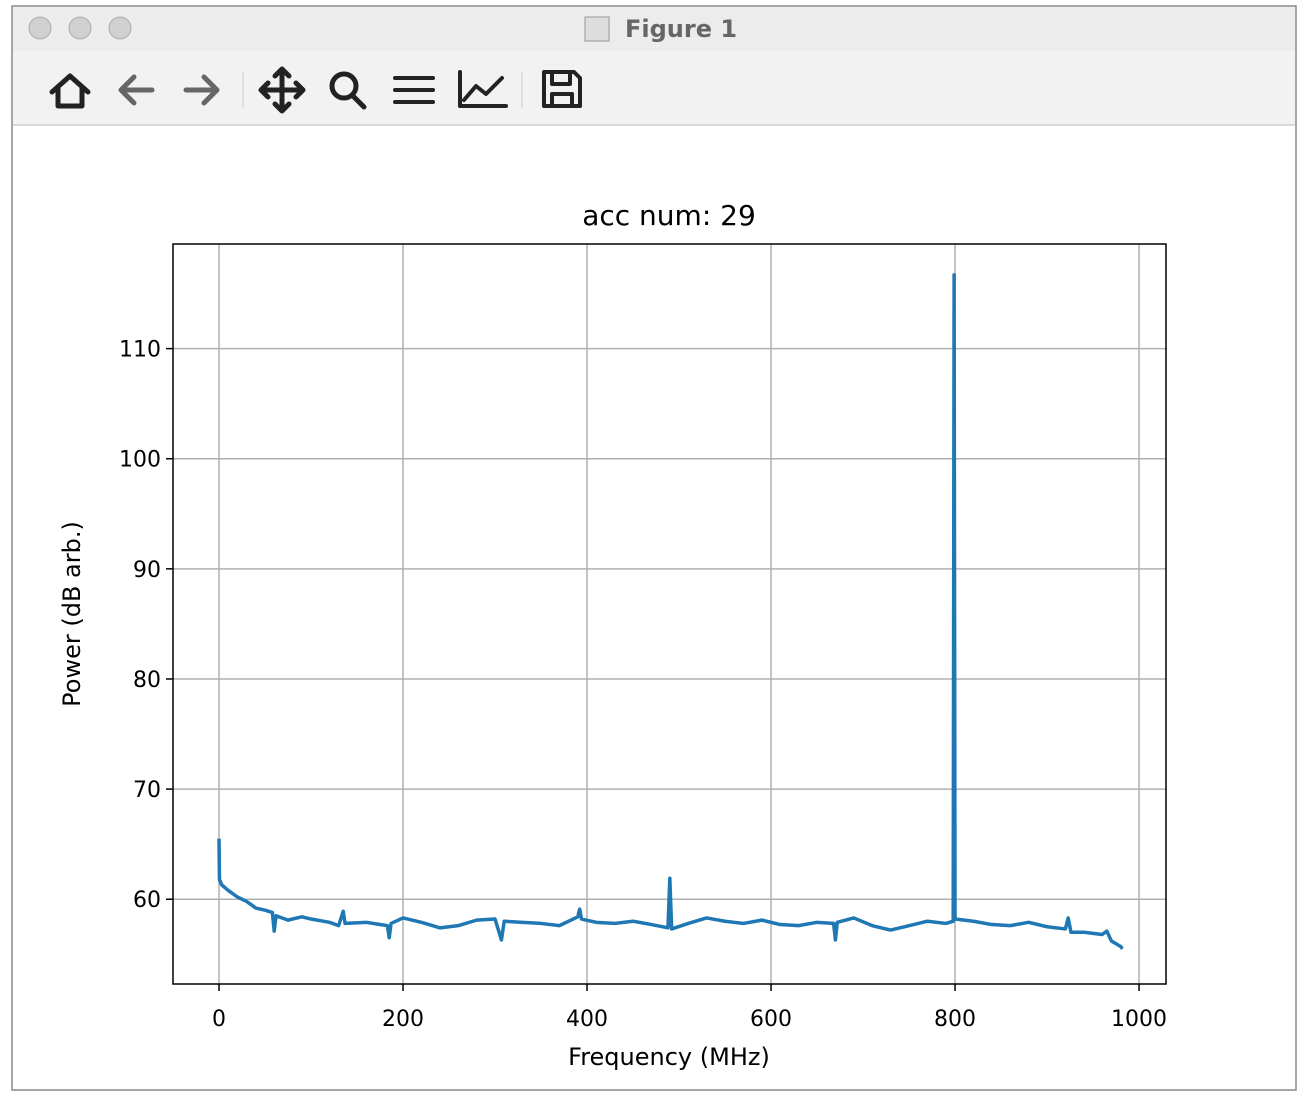 The height and width of the screenshot is (1112, 1308). What do you see at coordinates (403, 1019) in the screenshot?
I see `x-tick-label: 200` at bounding box center [403, 1019].